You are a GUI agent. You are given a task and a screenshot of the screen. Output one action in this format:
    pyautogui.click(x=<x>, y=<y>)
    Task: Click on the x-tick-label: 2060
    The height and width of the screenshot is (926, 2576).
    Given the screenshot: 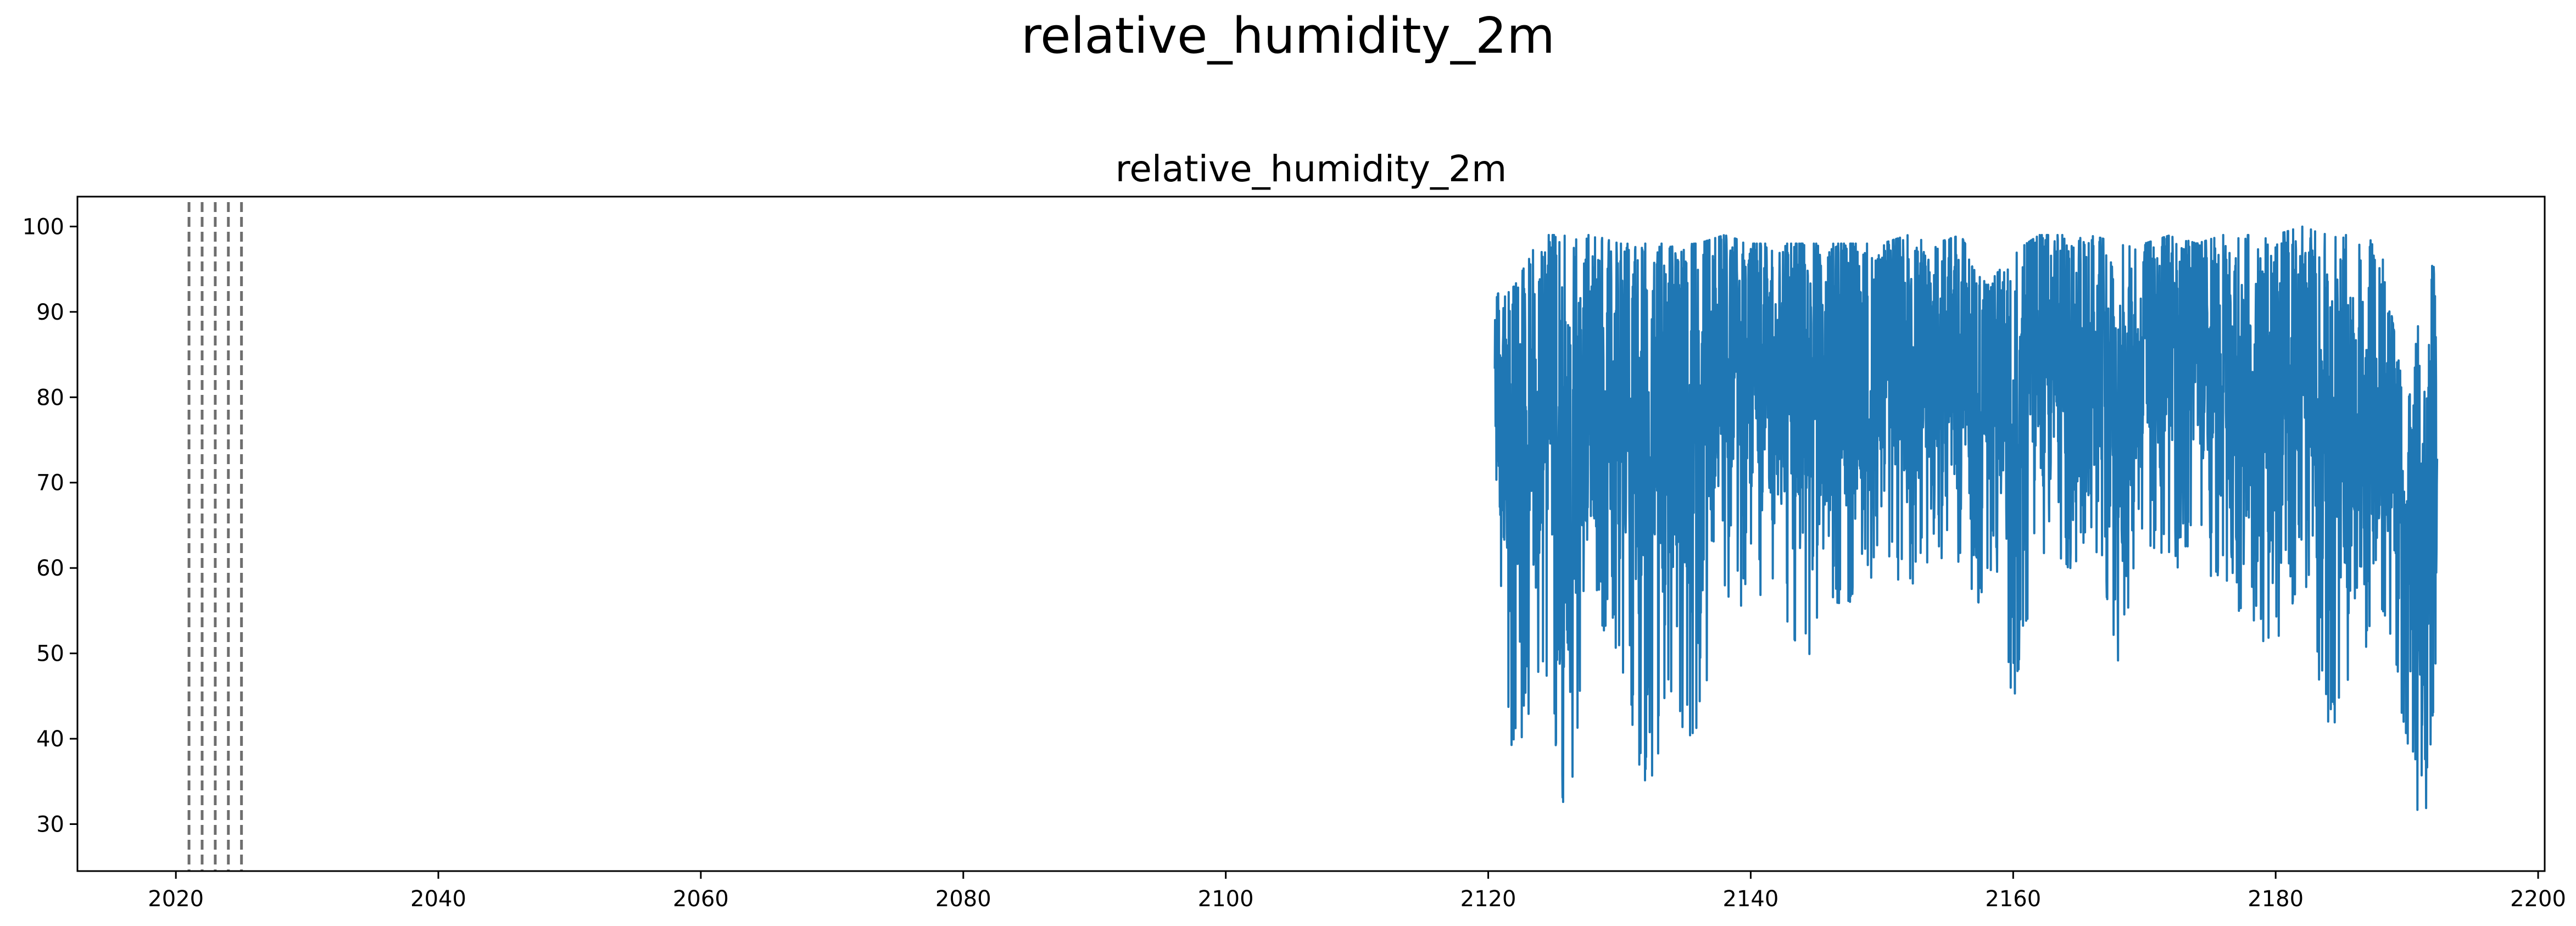 What is the action you would take?
    pyautogui.click(x=701, y=899)
    